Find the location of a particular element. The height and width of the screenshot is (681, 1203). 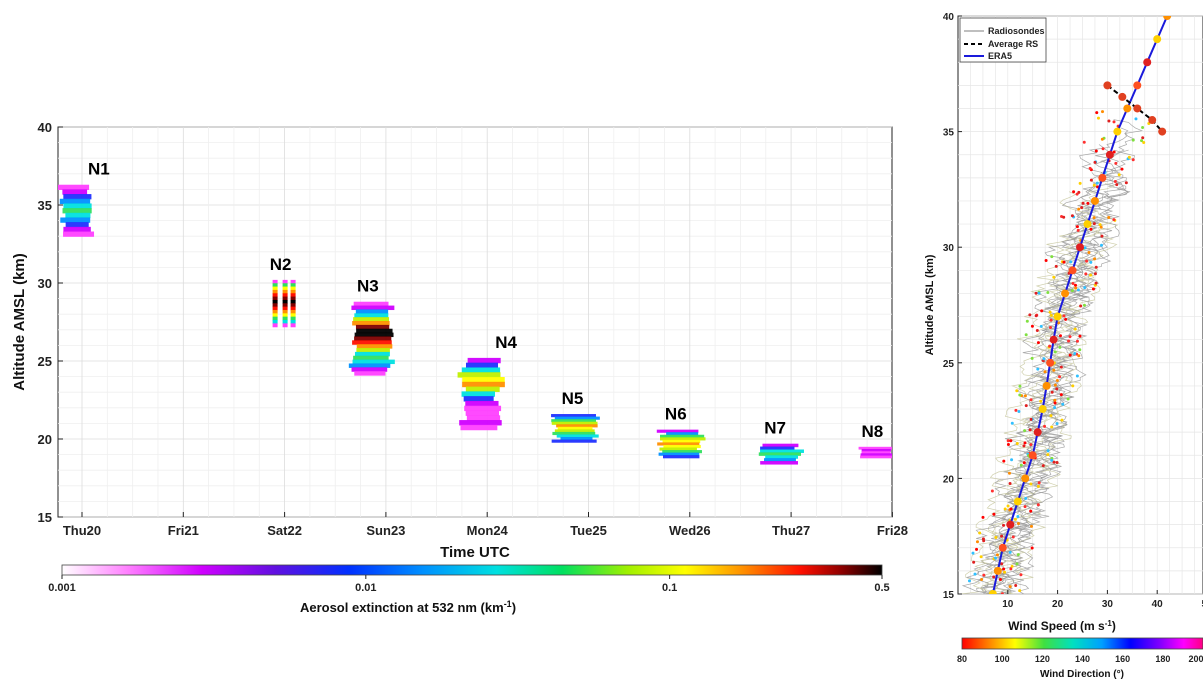

plume-n6 is located at coordinates (681, 444).